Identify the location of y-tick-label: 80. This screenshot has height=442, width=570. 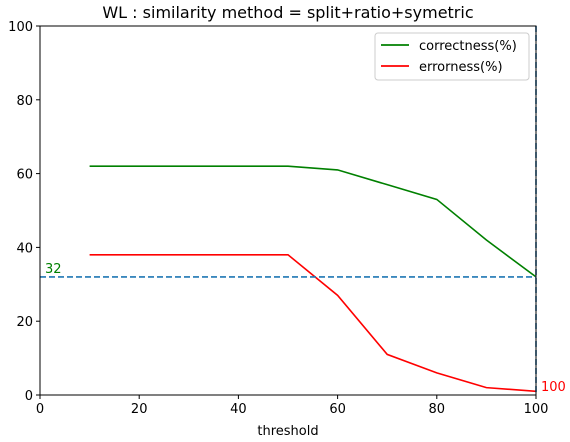
(24, 101).